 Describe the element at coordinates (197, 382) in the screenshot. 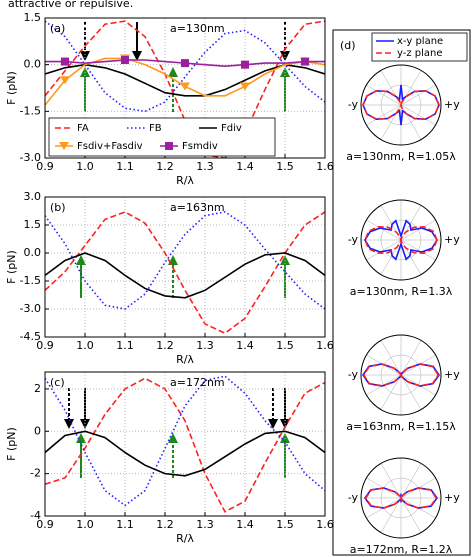

I see `annotation: a=172nm` at that location.